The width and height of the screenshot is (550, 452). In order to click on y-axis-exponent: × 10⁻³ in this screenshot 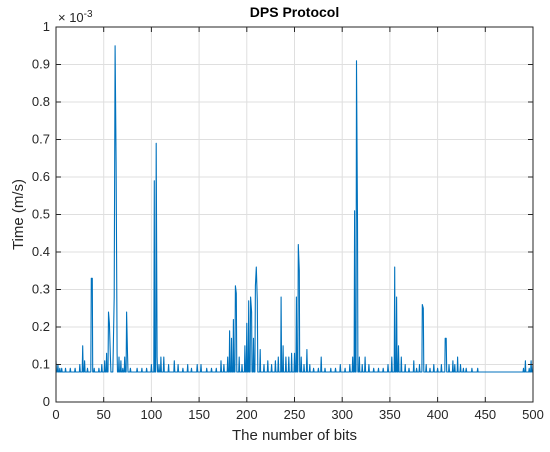, I will do `click(75, 17)`.